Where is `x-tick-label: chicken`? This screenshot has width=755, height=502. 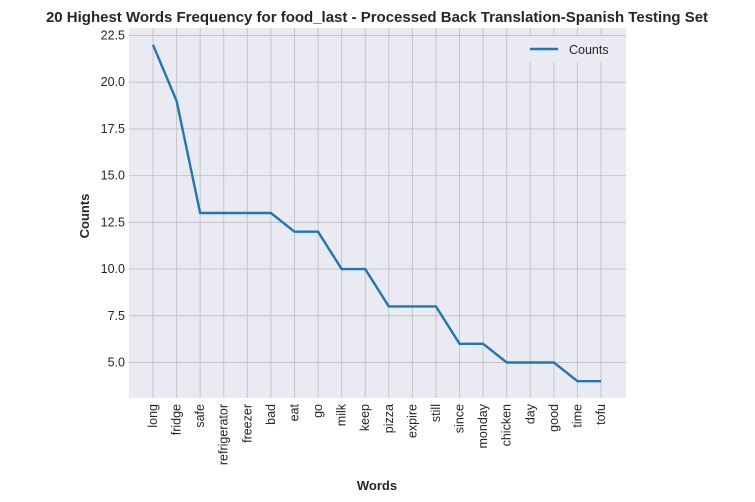
x-tick-label: chicken is located at coordinates (507, 425).